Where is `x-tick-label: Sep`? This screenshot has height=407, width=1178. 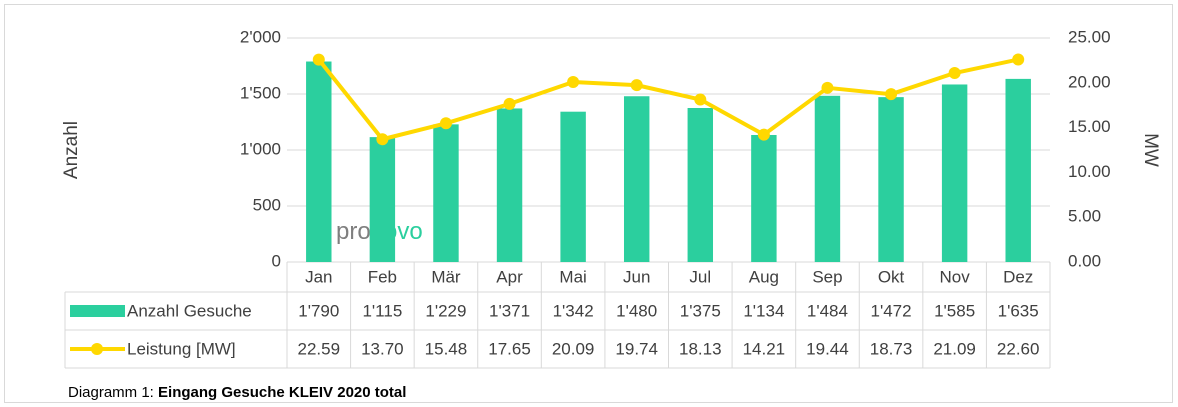
x-tick-label: Sep is located at coordinates (827, 276).